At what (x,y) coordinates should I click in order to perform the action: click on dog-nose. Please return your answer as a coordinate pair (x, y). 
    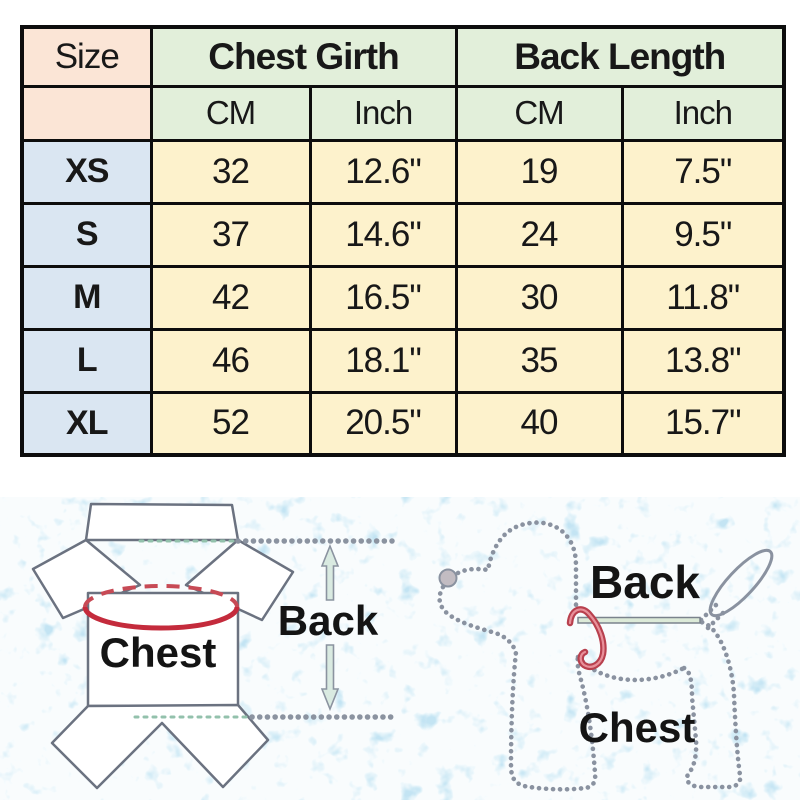
    Looking at the image, I should click on (448, 578).